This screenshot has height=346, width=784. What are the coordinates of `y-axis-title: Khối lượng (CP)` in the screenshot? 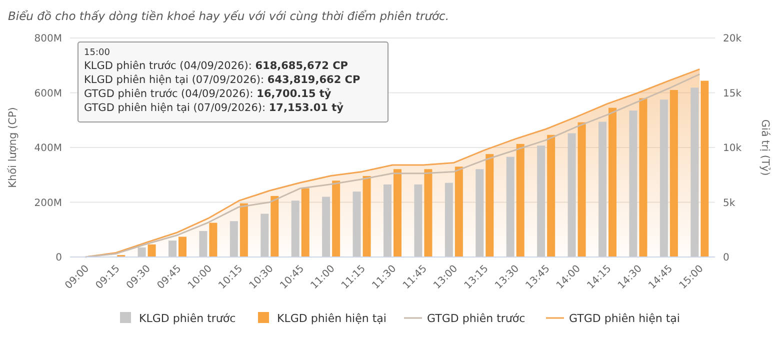 It's located at (13, 147).